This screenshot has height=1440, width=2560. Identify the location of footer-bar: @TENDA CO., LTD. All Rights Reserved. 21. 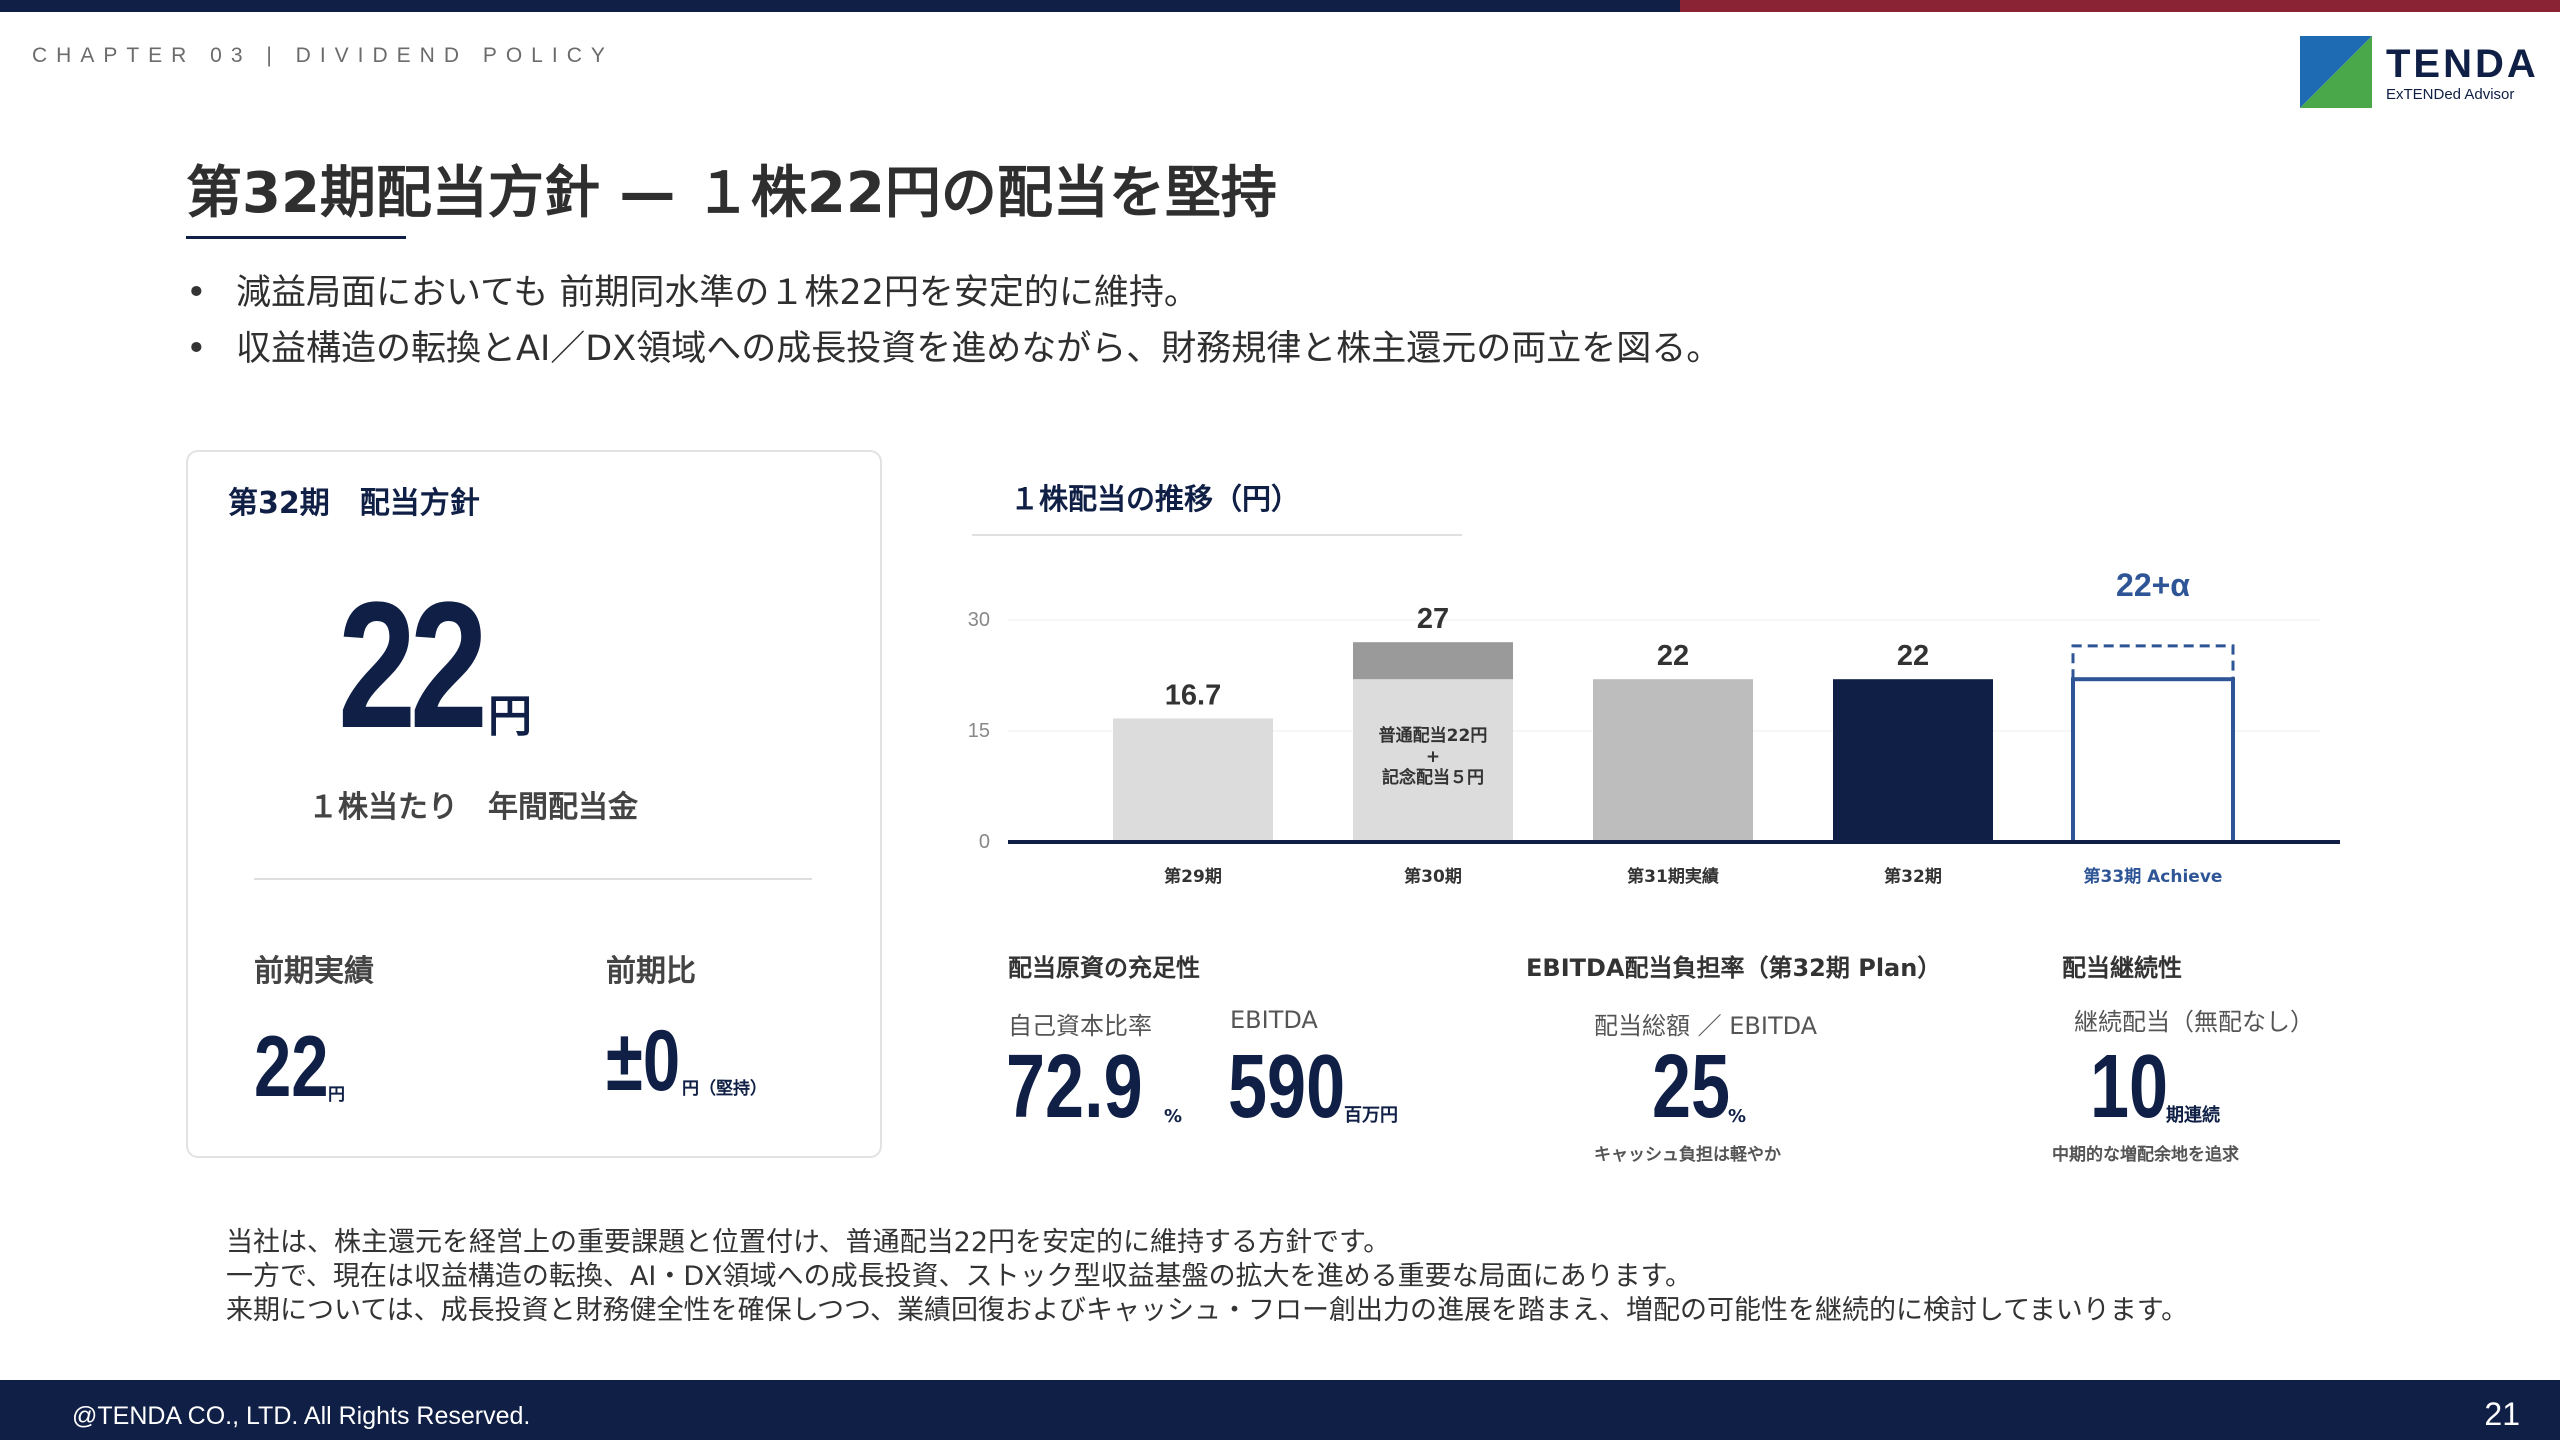
(1280, 1410).